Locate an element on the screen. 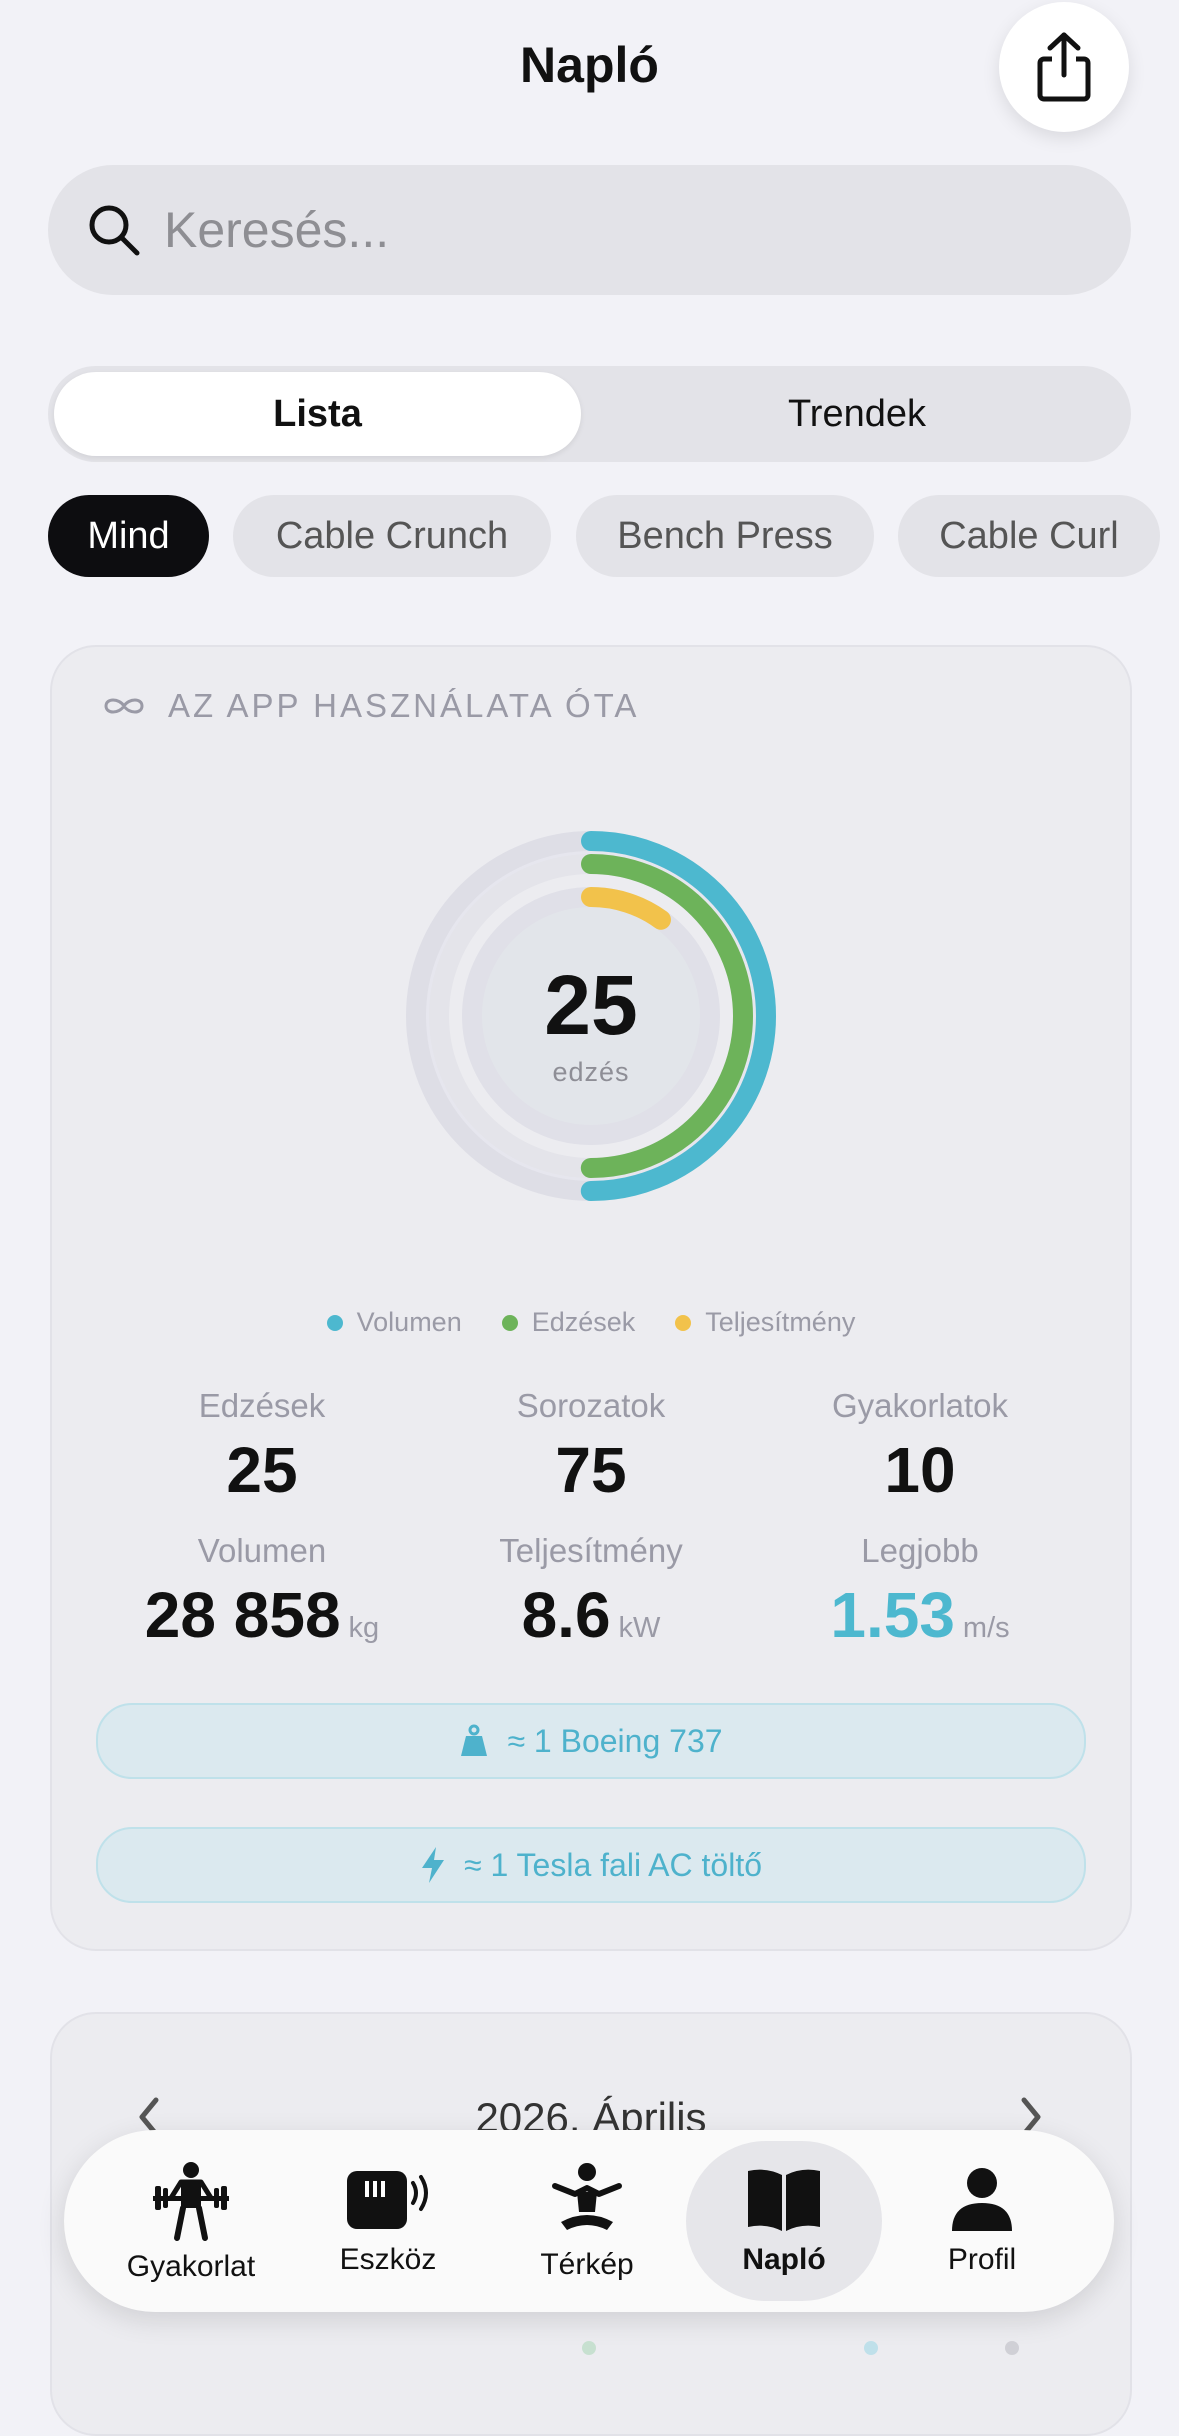 This screenshot has height=2436, width=1179. tab-terkep: Térkép is located at coordinates (587, 2221).